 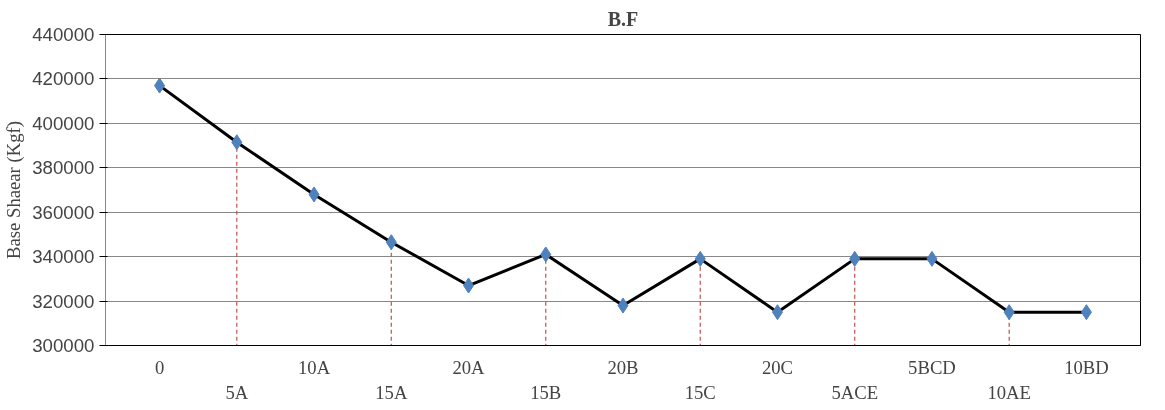 What do you see at coordinates (1009, 392) in the screenshot?
I see `x-tick-label: 10AE` at bounding box center [1009, 392].